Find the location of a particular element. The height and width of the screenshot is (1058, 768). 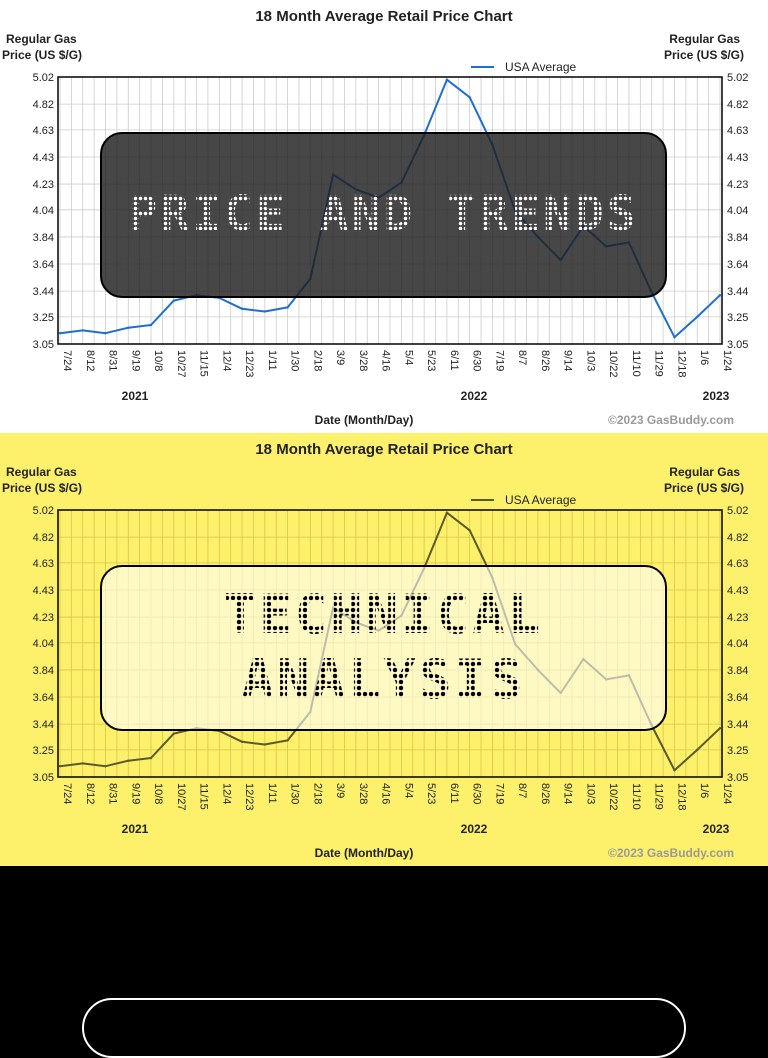

y-tick-label-right: 3.05 is located at coordinates (737, 778).